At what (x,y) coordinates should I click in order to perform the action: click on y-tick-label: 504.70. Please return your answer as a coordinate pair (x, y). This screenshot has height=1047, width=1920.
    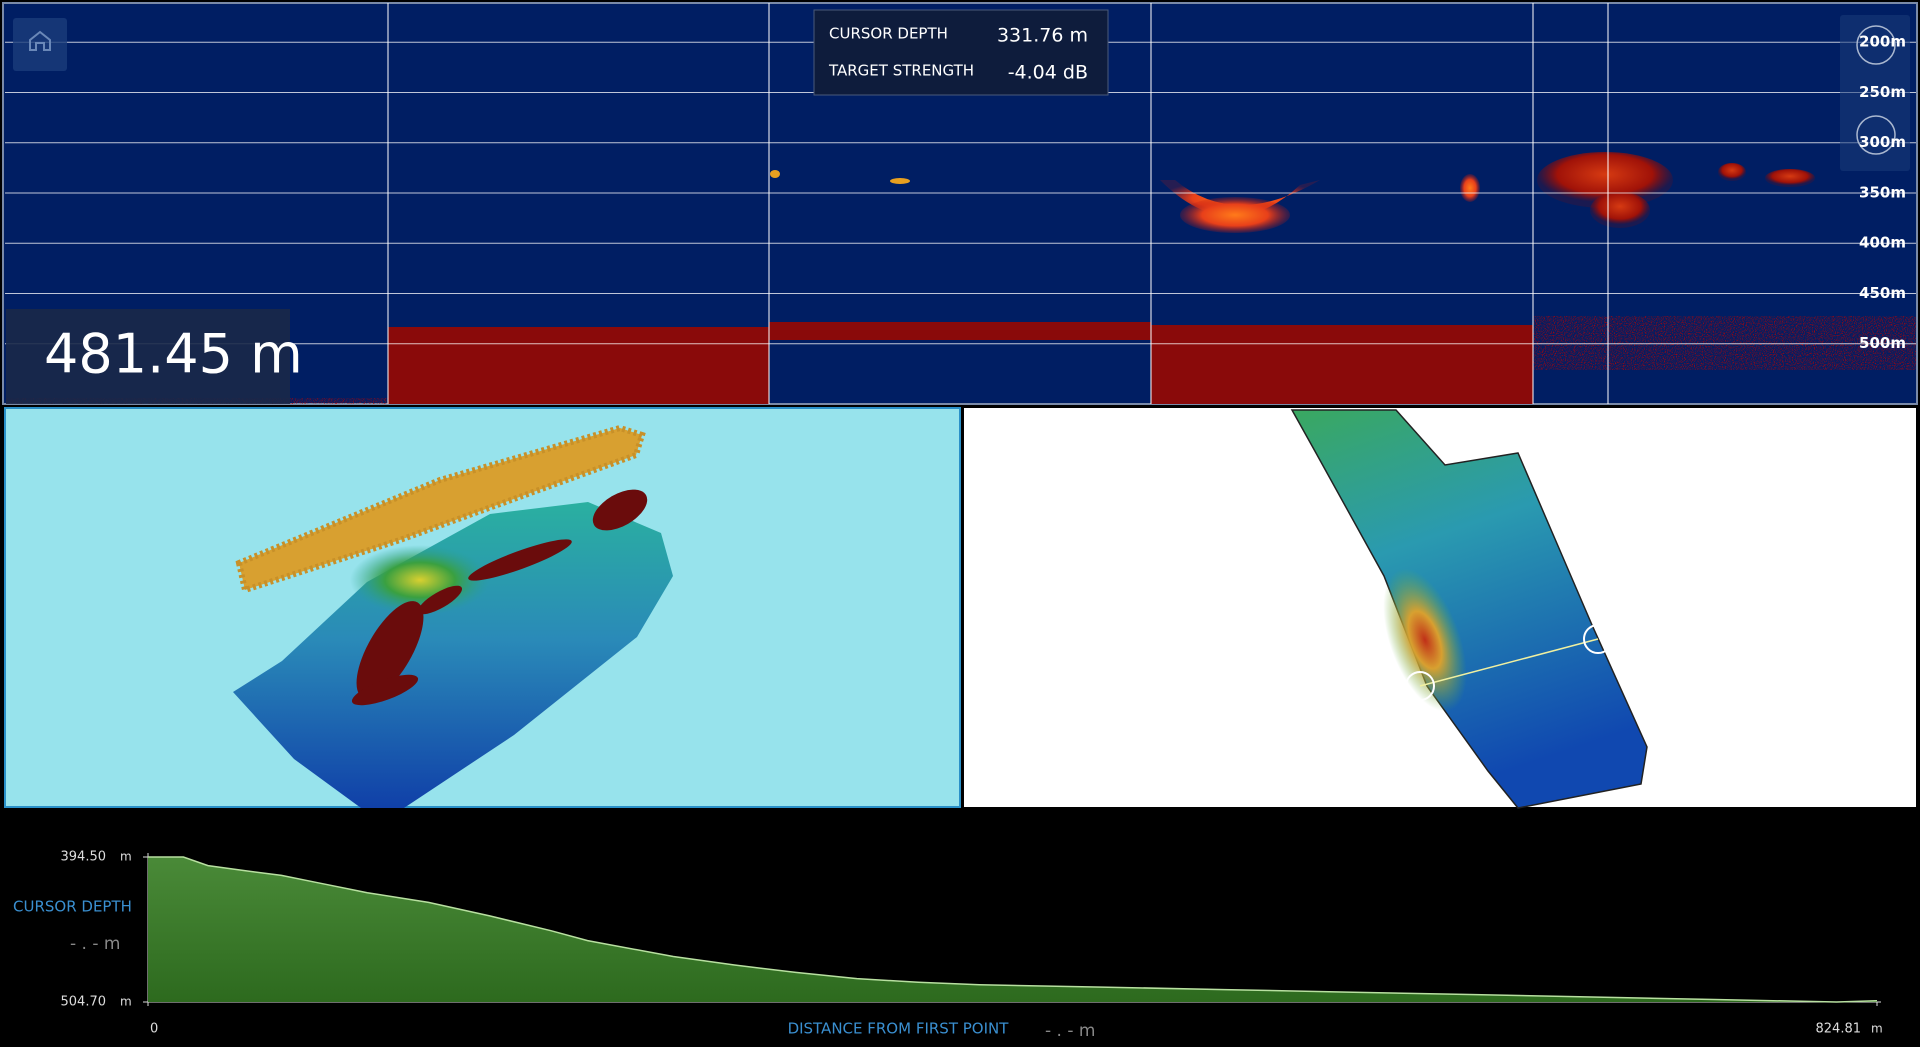
    Looking at the image, I should click on (84, 1002).